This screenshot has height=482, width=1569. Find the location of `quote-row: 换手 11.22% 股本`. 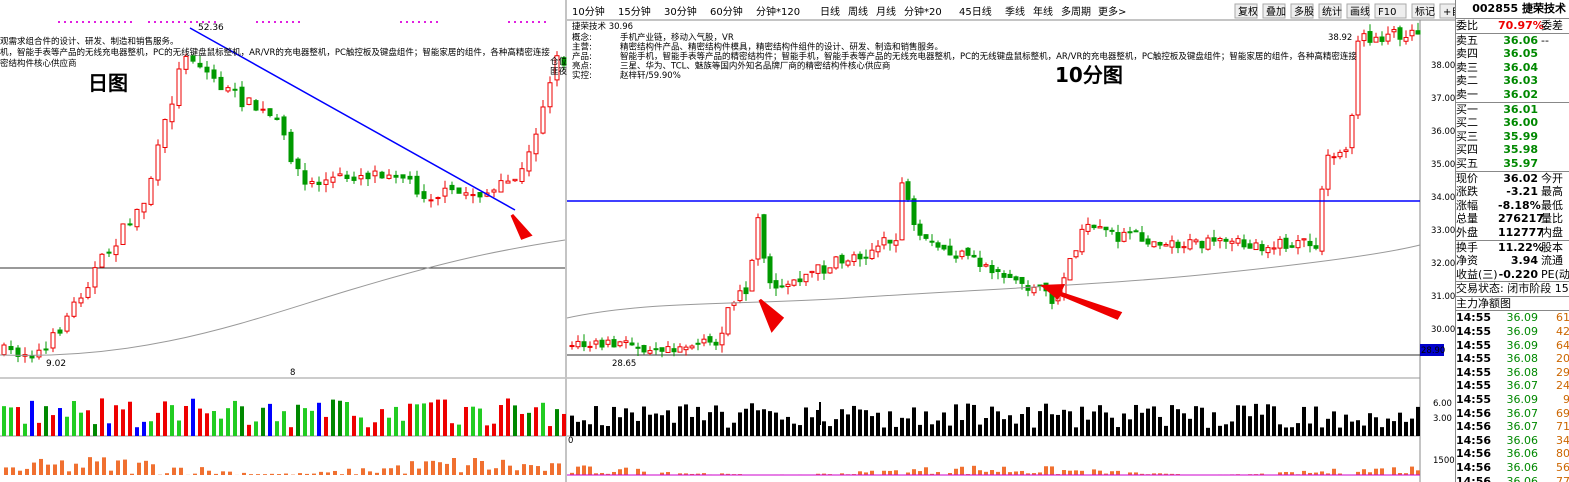

quote-row: 换手 11.22% 股本 is located at coordinates (1512, 247).